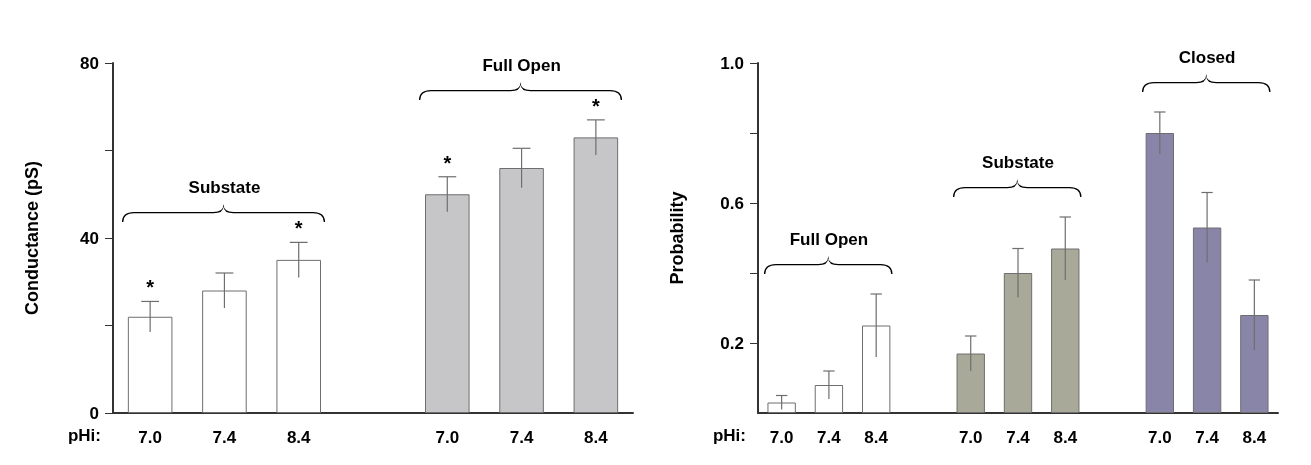  Describe the element at coordinates (32, 238) in the screenshot. I see `y-axis-title: Conductance (pS)` at that location.